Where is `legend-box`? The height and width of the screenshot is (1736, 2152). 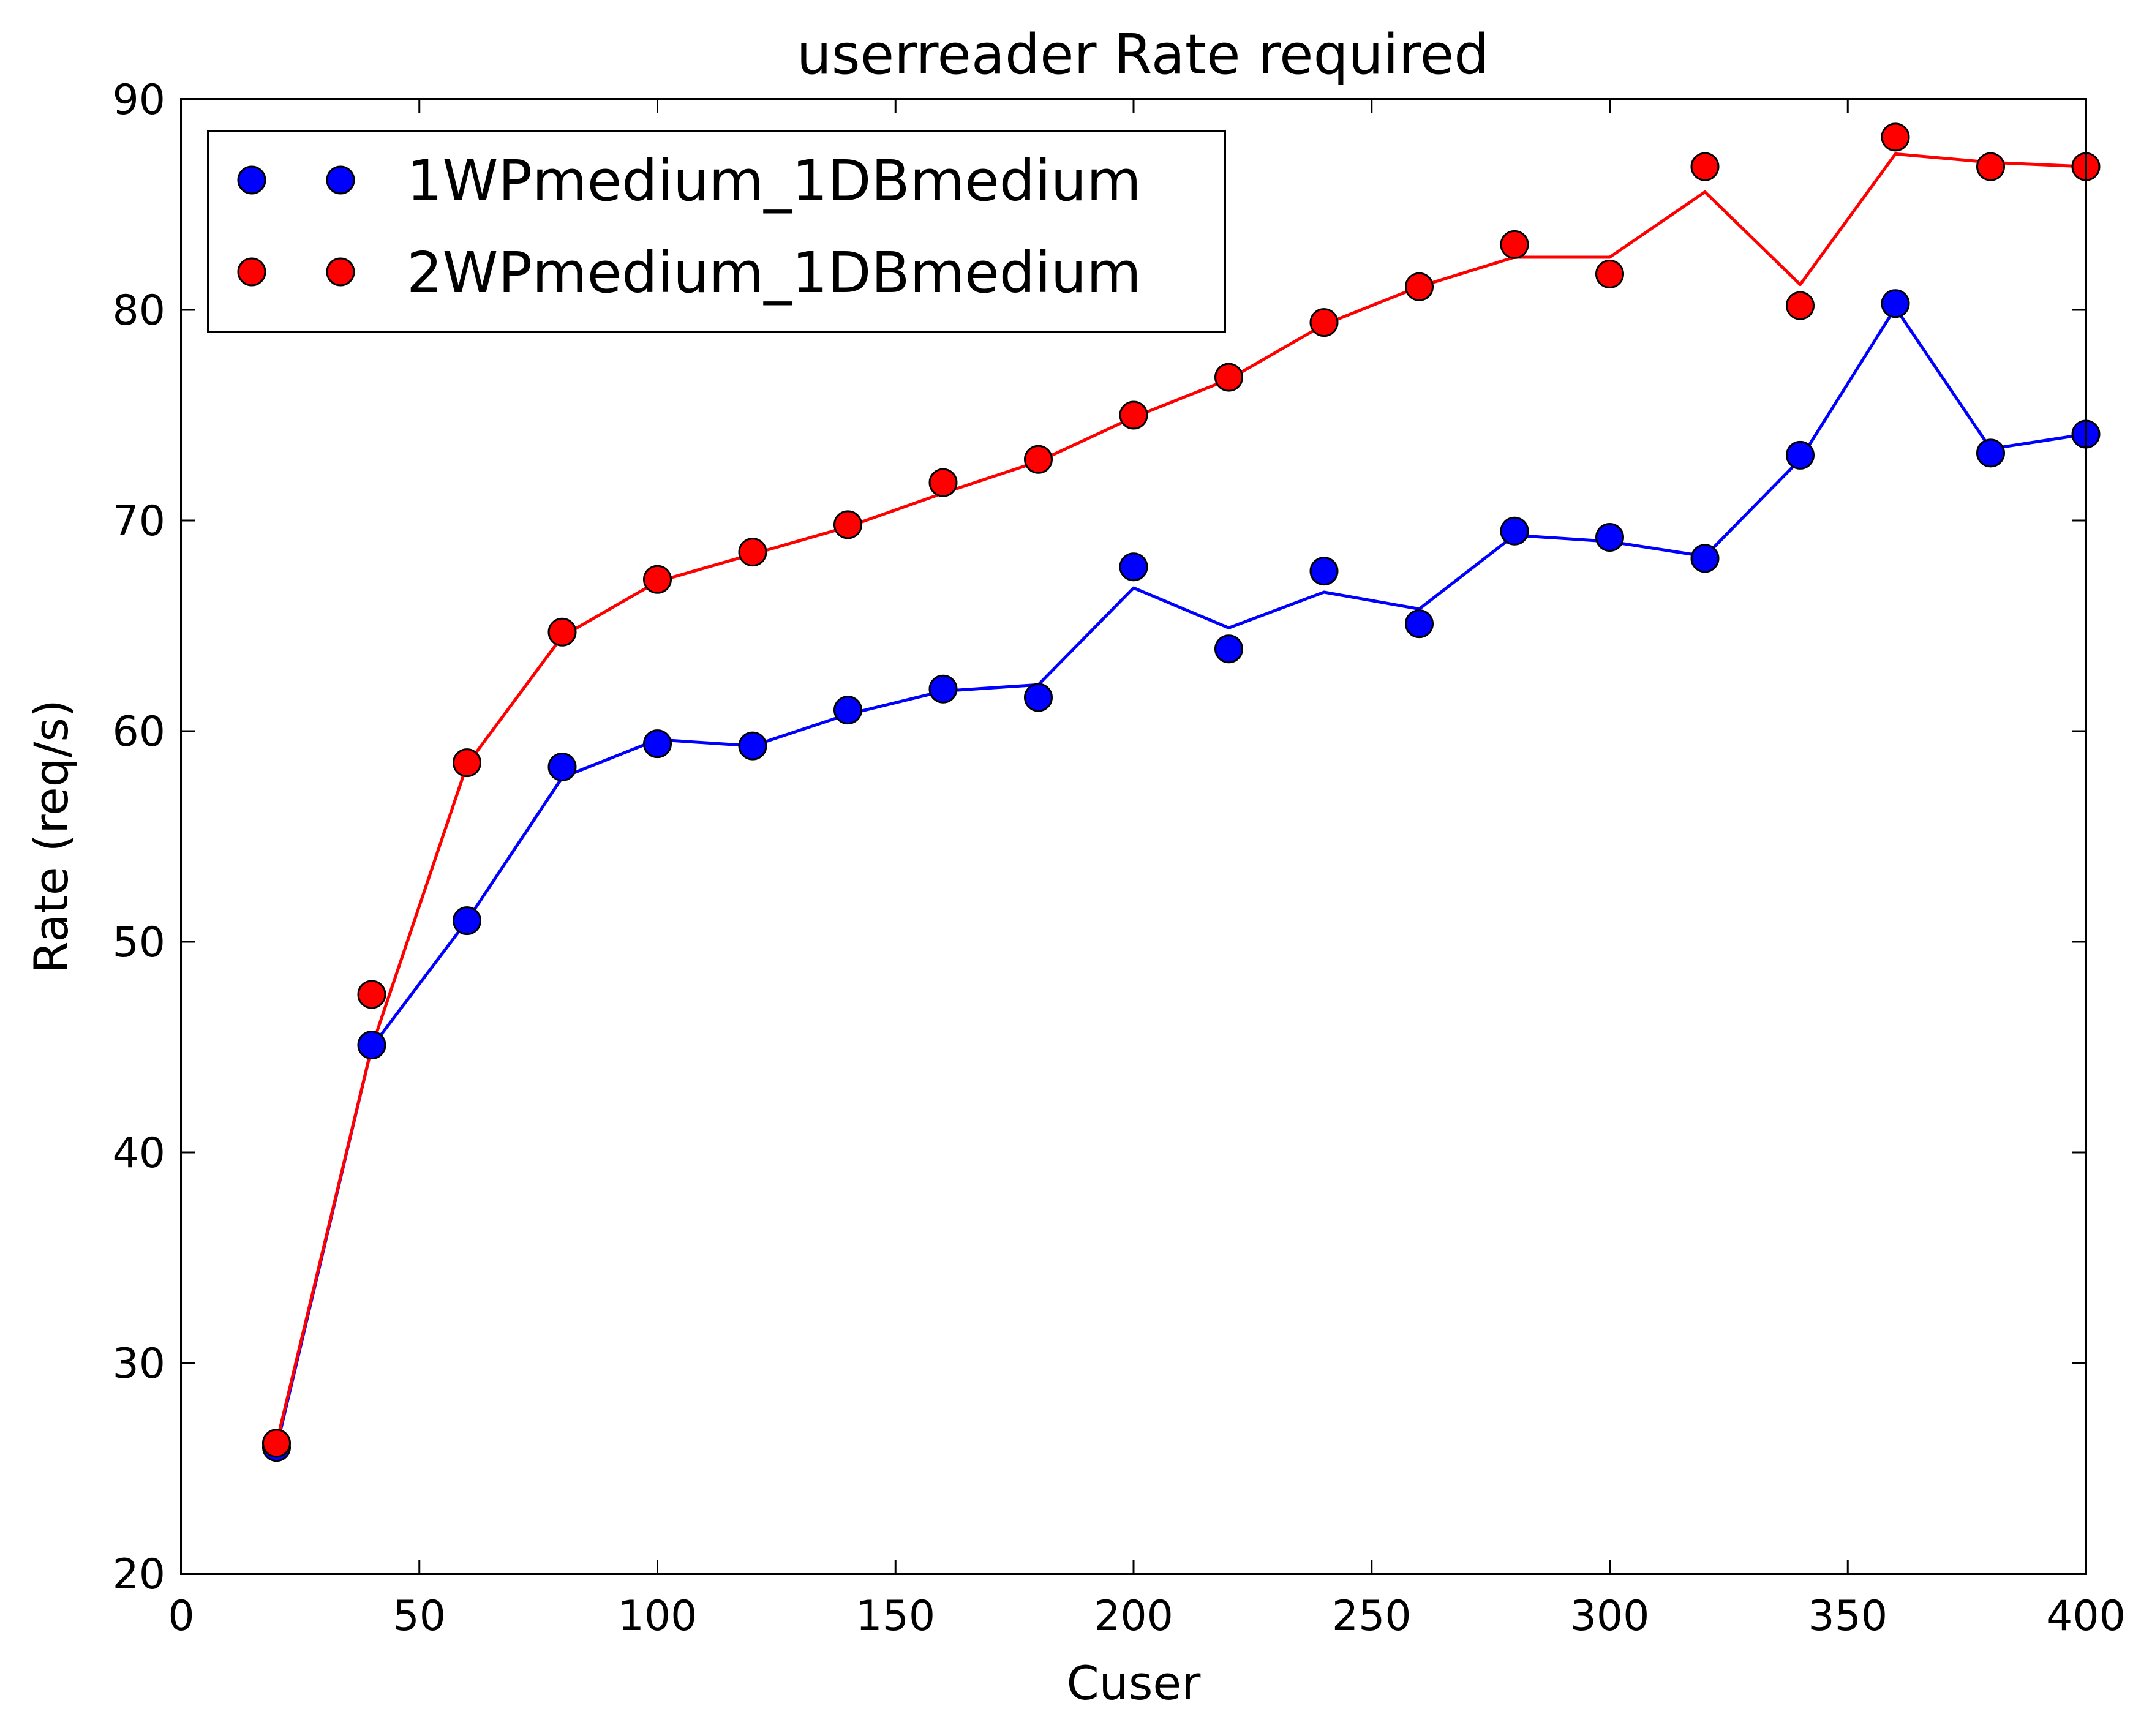
legend-box is located at coordinates (717, 232).